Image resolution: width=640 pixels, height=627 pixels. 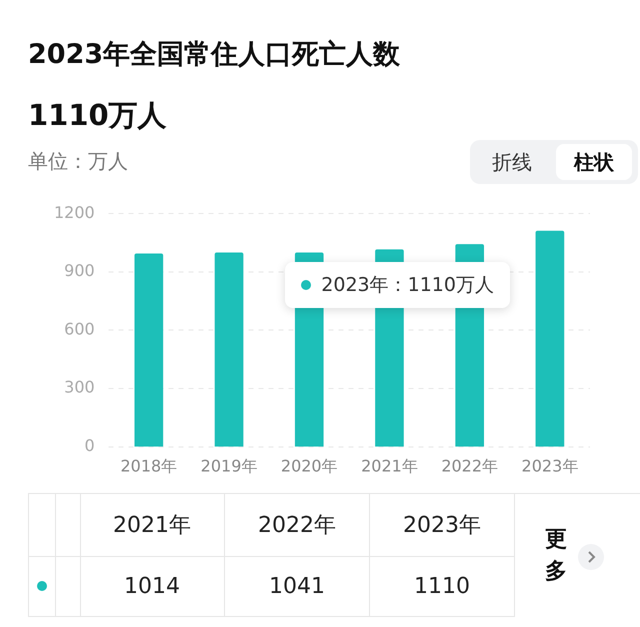 What do you see at coordinates (594, 162) in the screenshot?
I see `text: 柱状` at bounding box center [594, 162].